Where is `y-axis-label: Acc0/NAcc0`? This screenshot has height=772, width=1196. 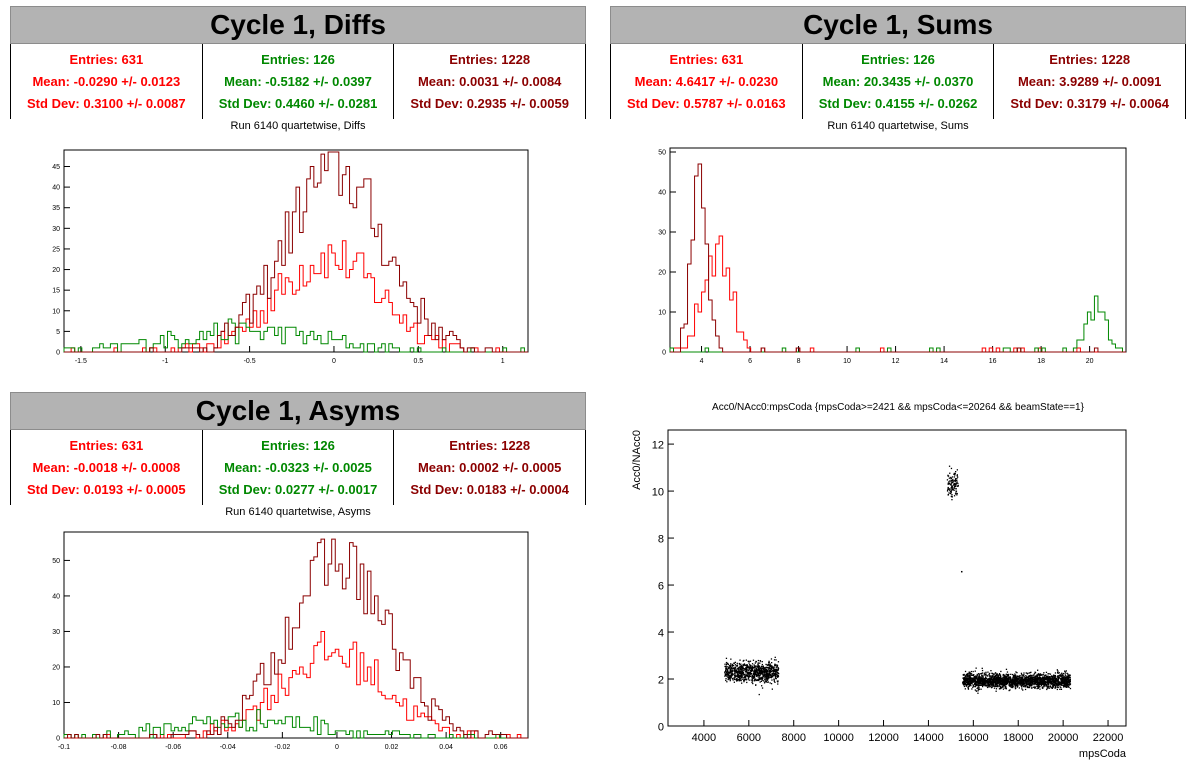 y-axis-label: Acc0/NAcc0 is located at coordinates (637, 460).